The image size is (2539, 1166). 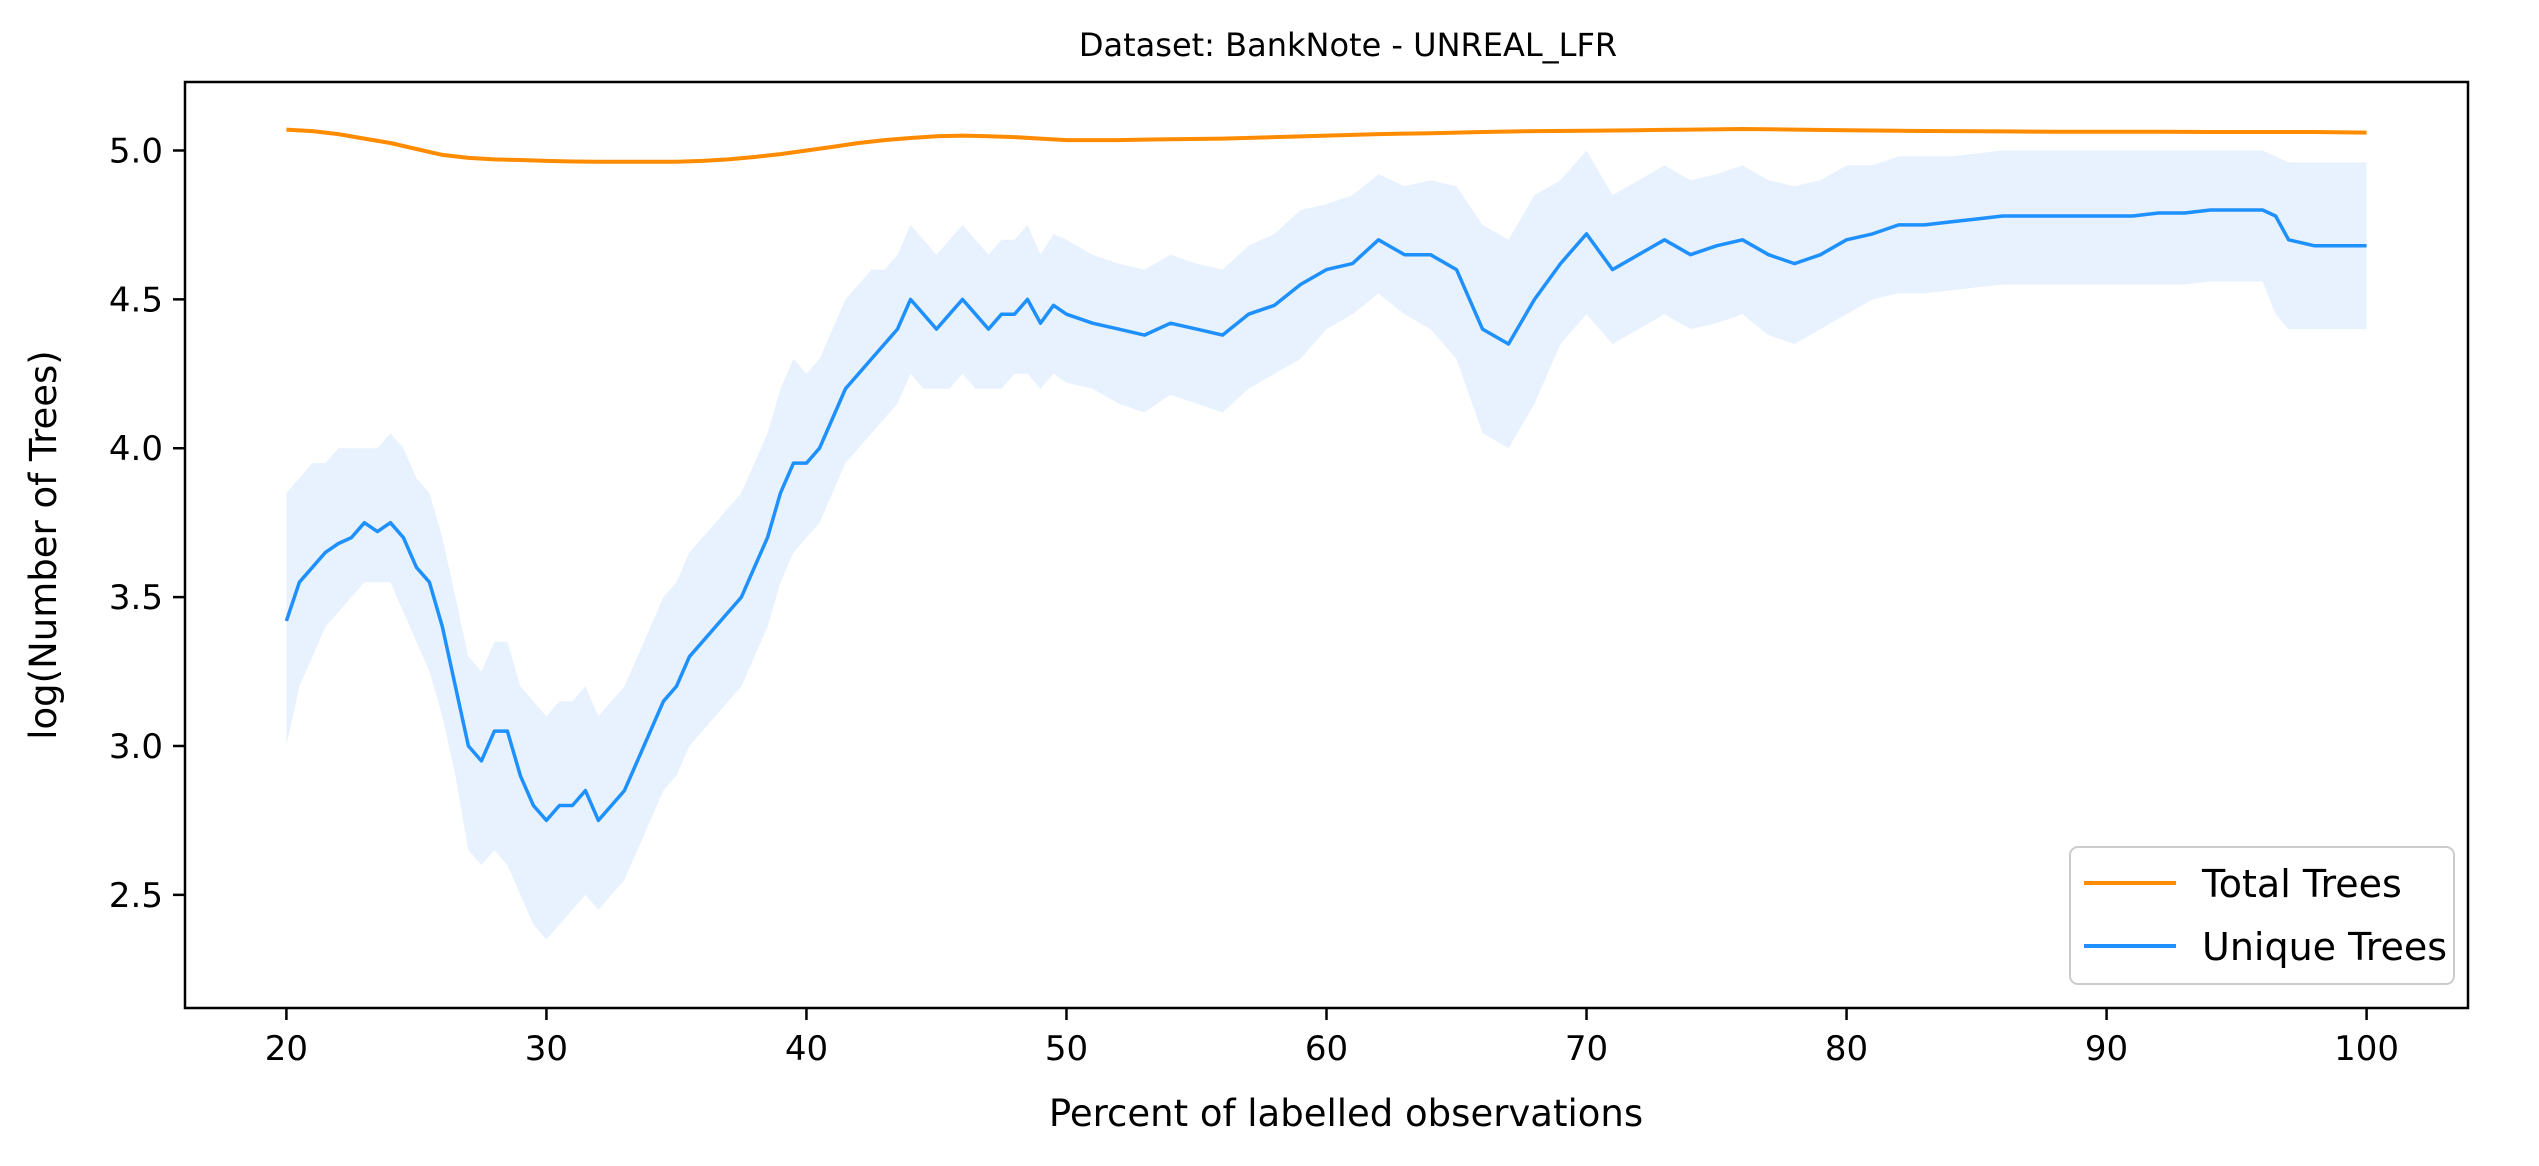 What do you see at coordinates (136, 300) in the screenshot?
I see `y-tick-label: 4.5` at bounding box center [136, 300].